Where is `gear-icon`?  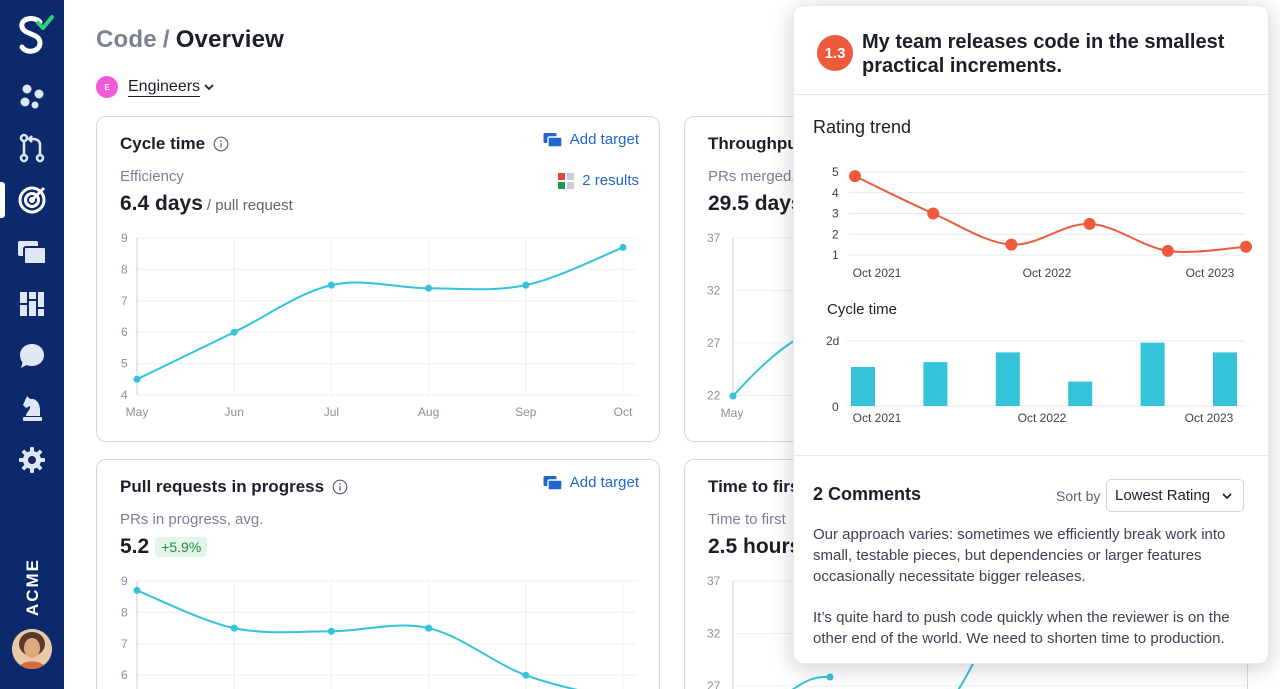
gear-icon is located at coordinates (32, 460).